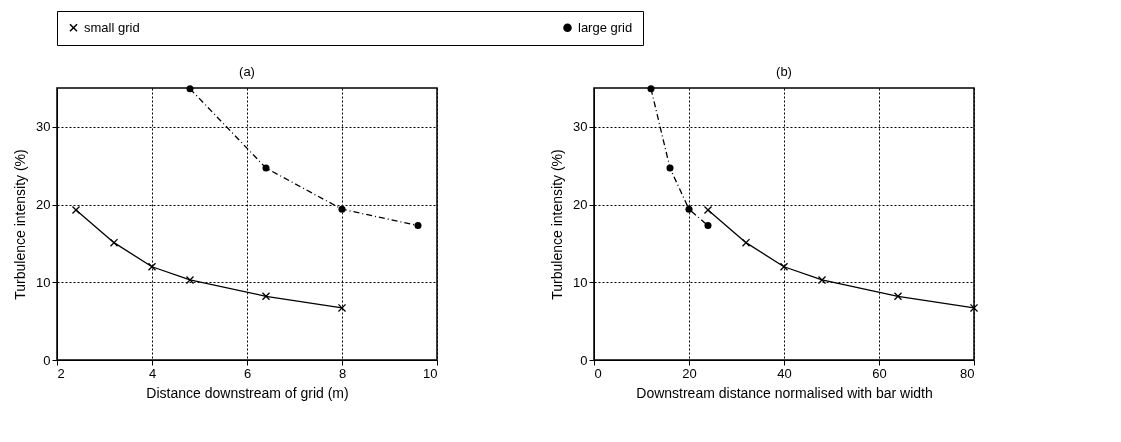 This screenshot has width=1121, height=442. What do you see at coordinates (247, 392) in the screenshot?
I see `x-axis-title: Distance downstream of grid (m)` at bounding box center [247, 392].